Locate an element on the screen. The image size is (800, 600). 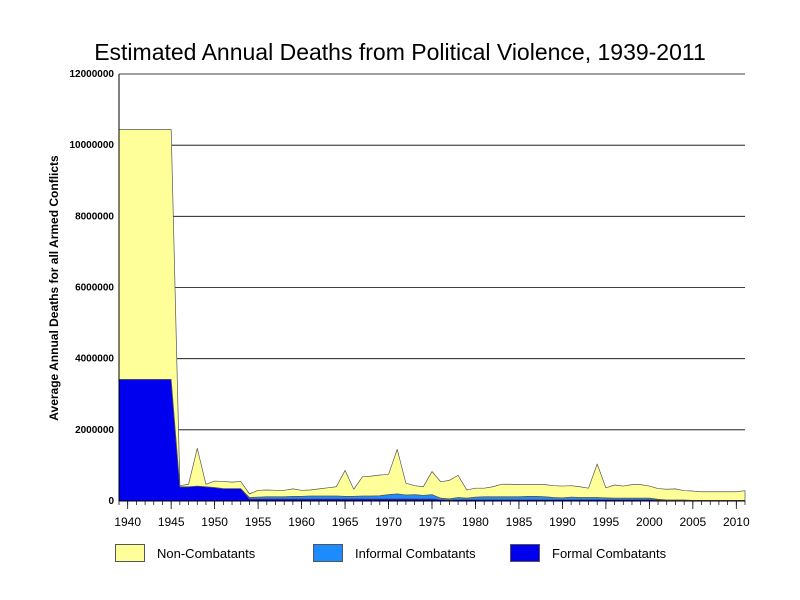
x-tick-label: 1990 is located at coordinates (562, 522).